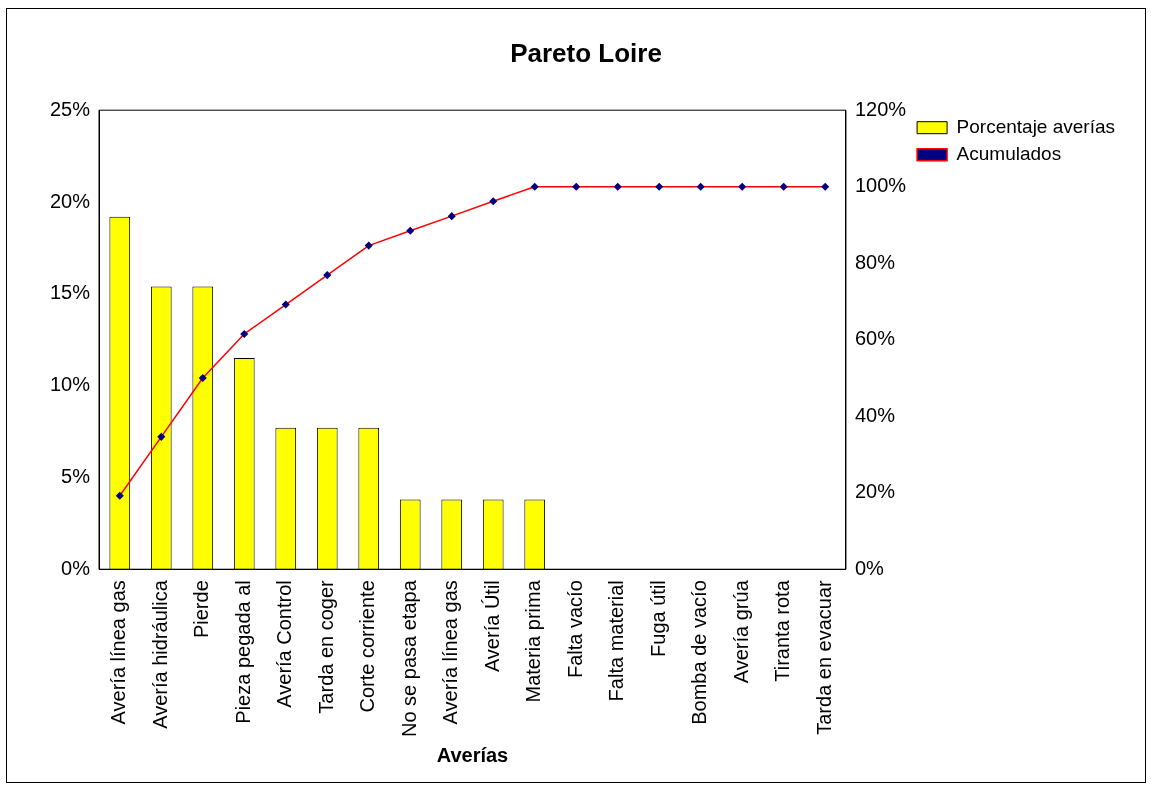 The height and width of the screenshot is (787, 1151). Describe the element at coordinates (1009, 153) in the screenshot. I see `legend-label: Acumulados` at that location.